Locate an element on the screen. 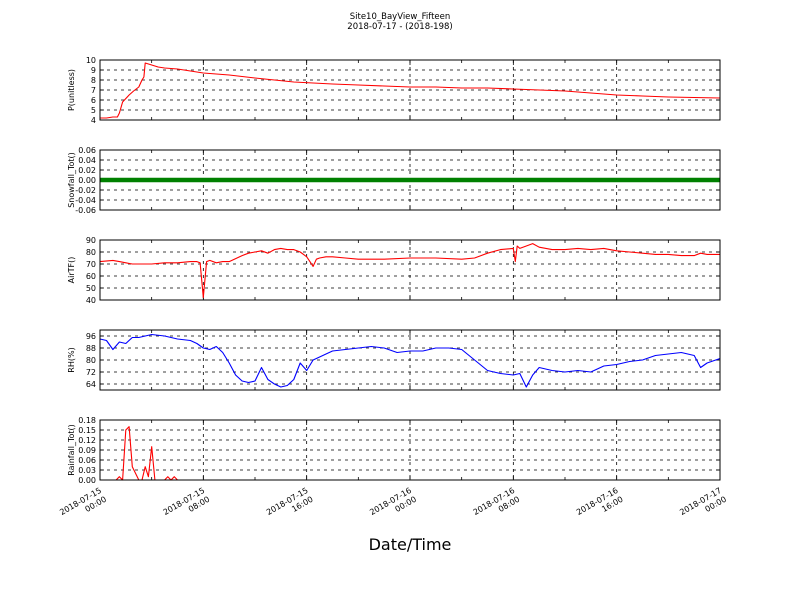 The height and width of the screenshot is (604, 800). figure-title-line2: 2018-07-17 - (2018-198) is located at coordinates (399, 27).